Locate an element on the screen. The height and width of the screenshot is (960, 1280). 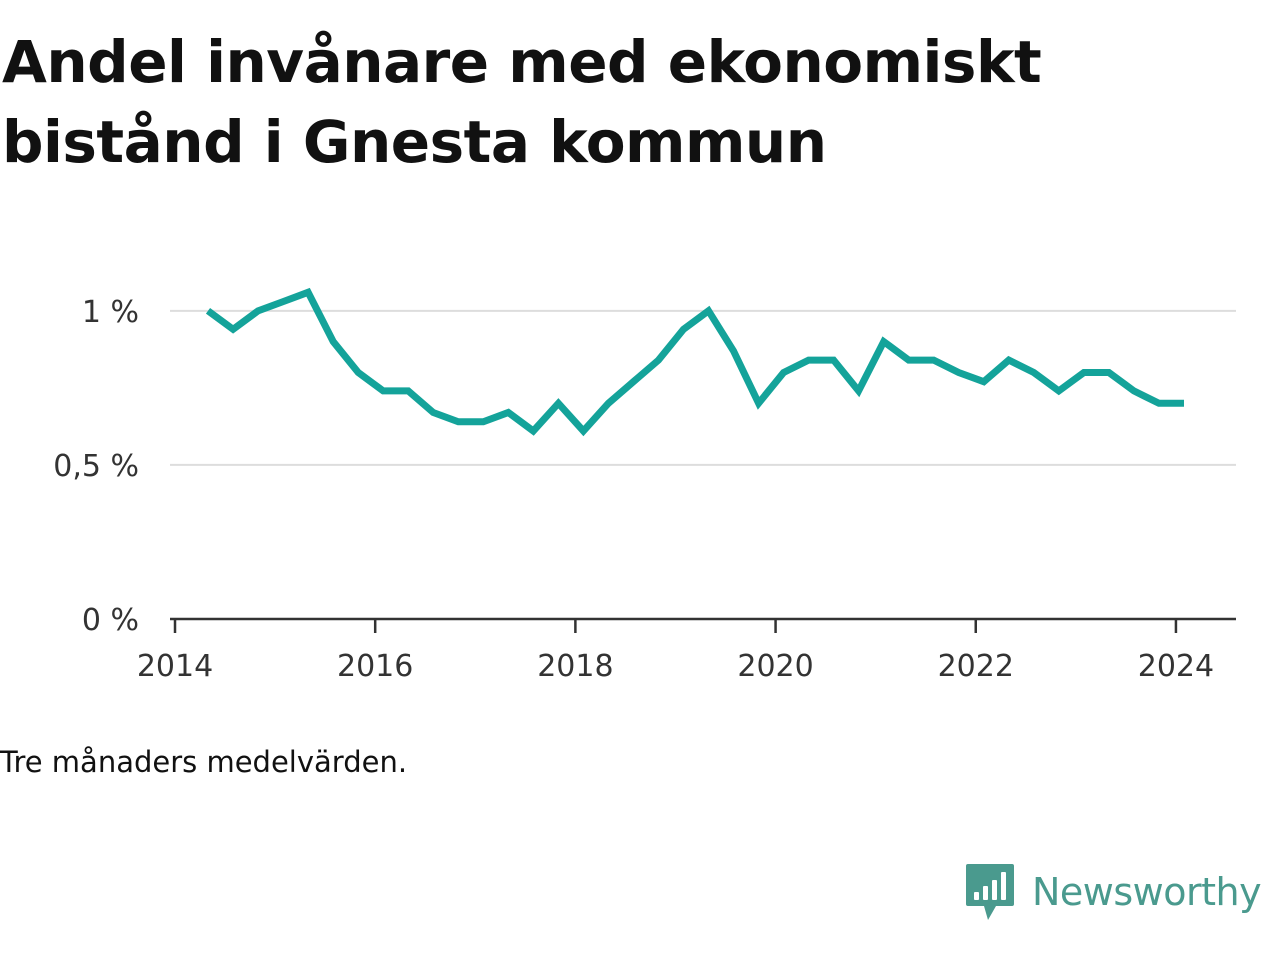
newsworthy-bar-chart-icon is located at coordinates (990, 892).